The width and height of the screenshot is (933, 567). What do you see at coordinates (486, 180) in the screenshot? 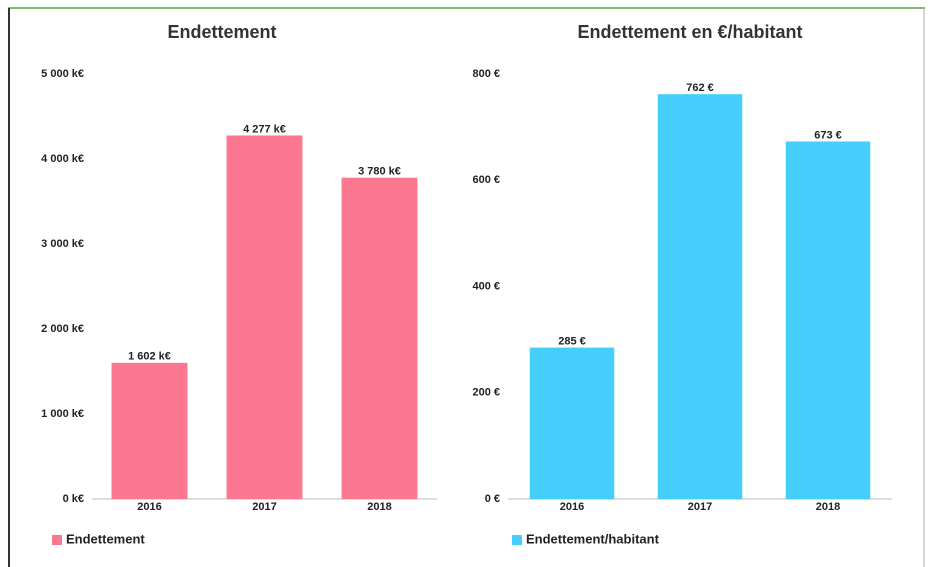
I see `y-tick-label: 600 €` at bounding box center [486, 180].